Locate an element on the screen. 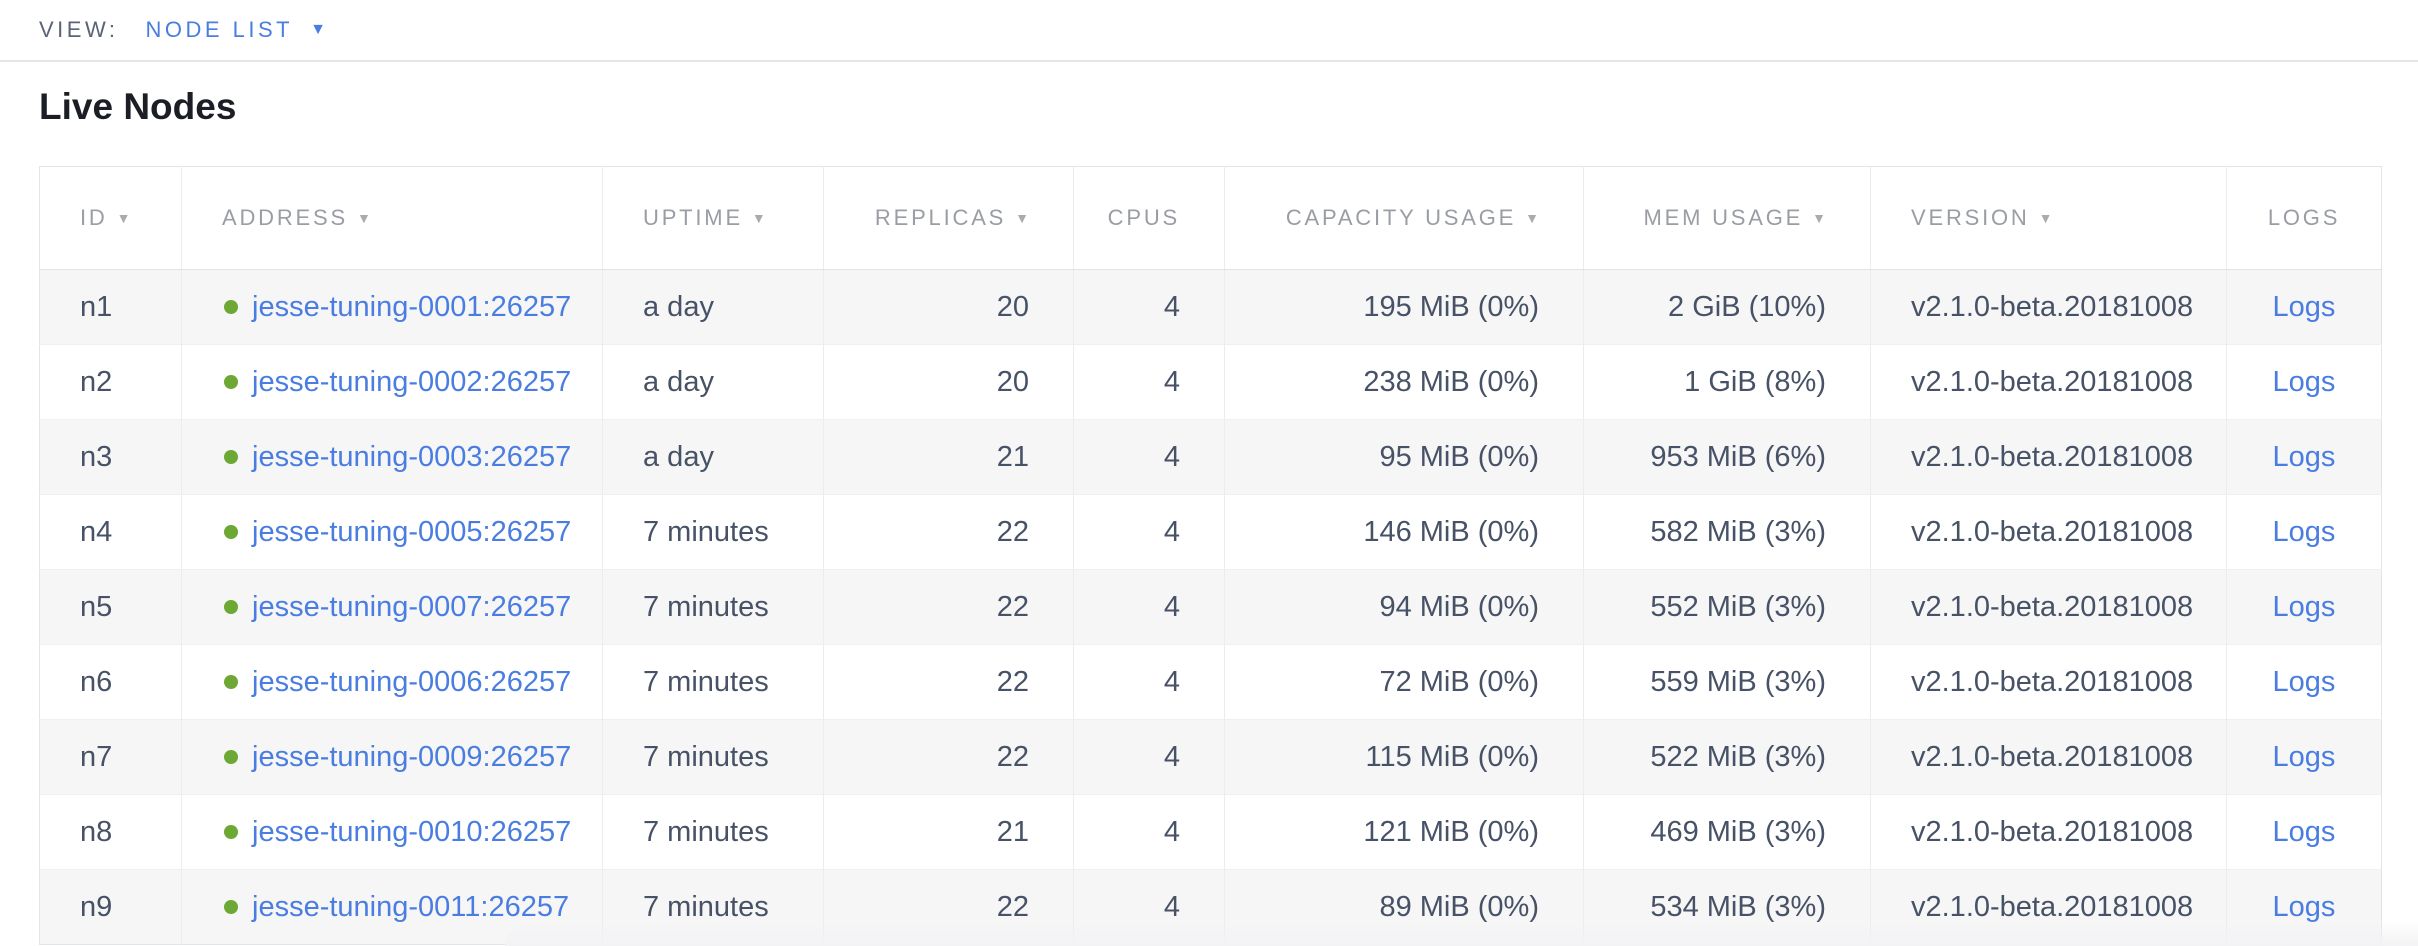 Image resolution: width=2418 pixels, height=946 pixels. node-mem-usage-cell: 2 GiB (10%) is located at coordinates (1727, 307).